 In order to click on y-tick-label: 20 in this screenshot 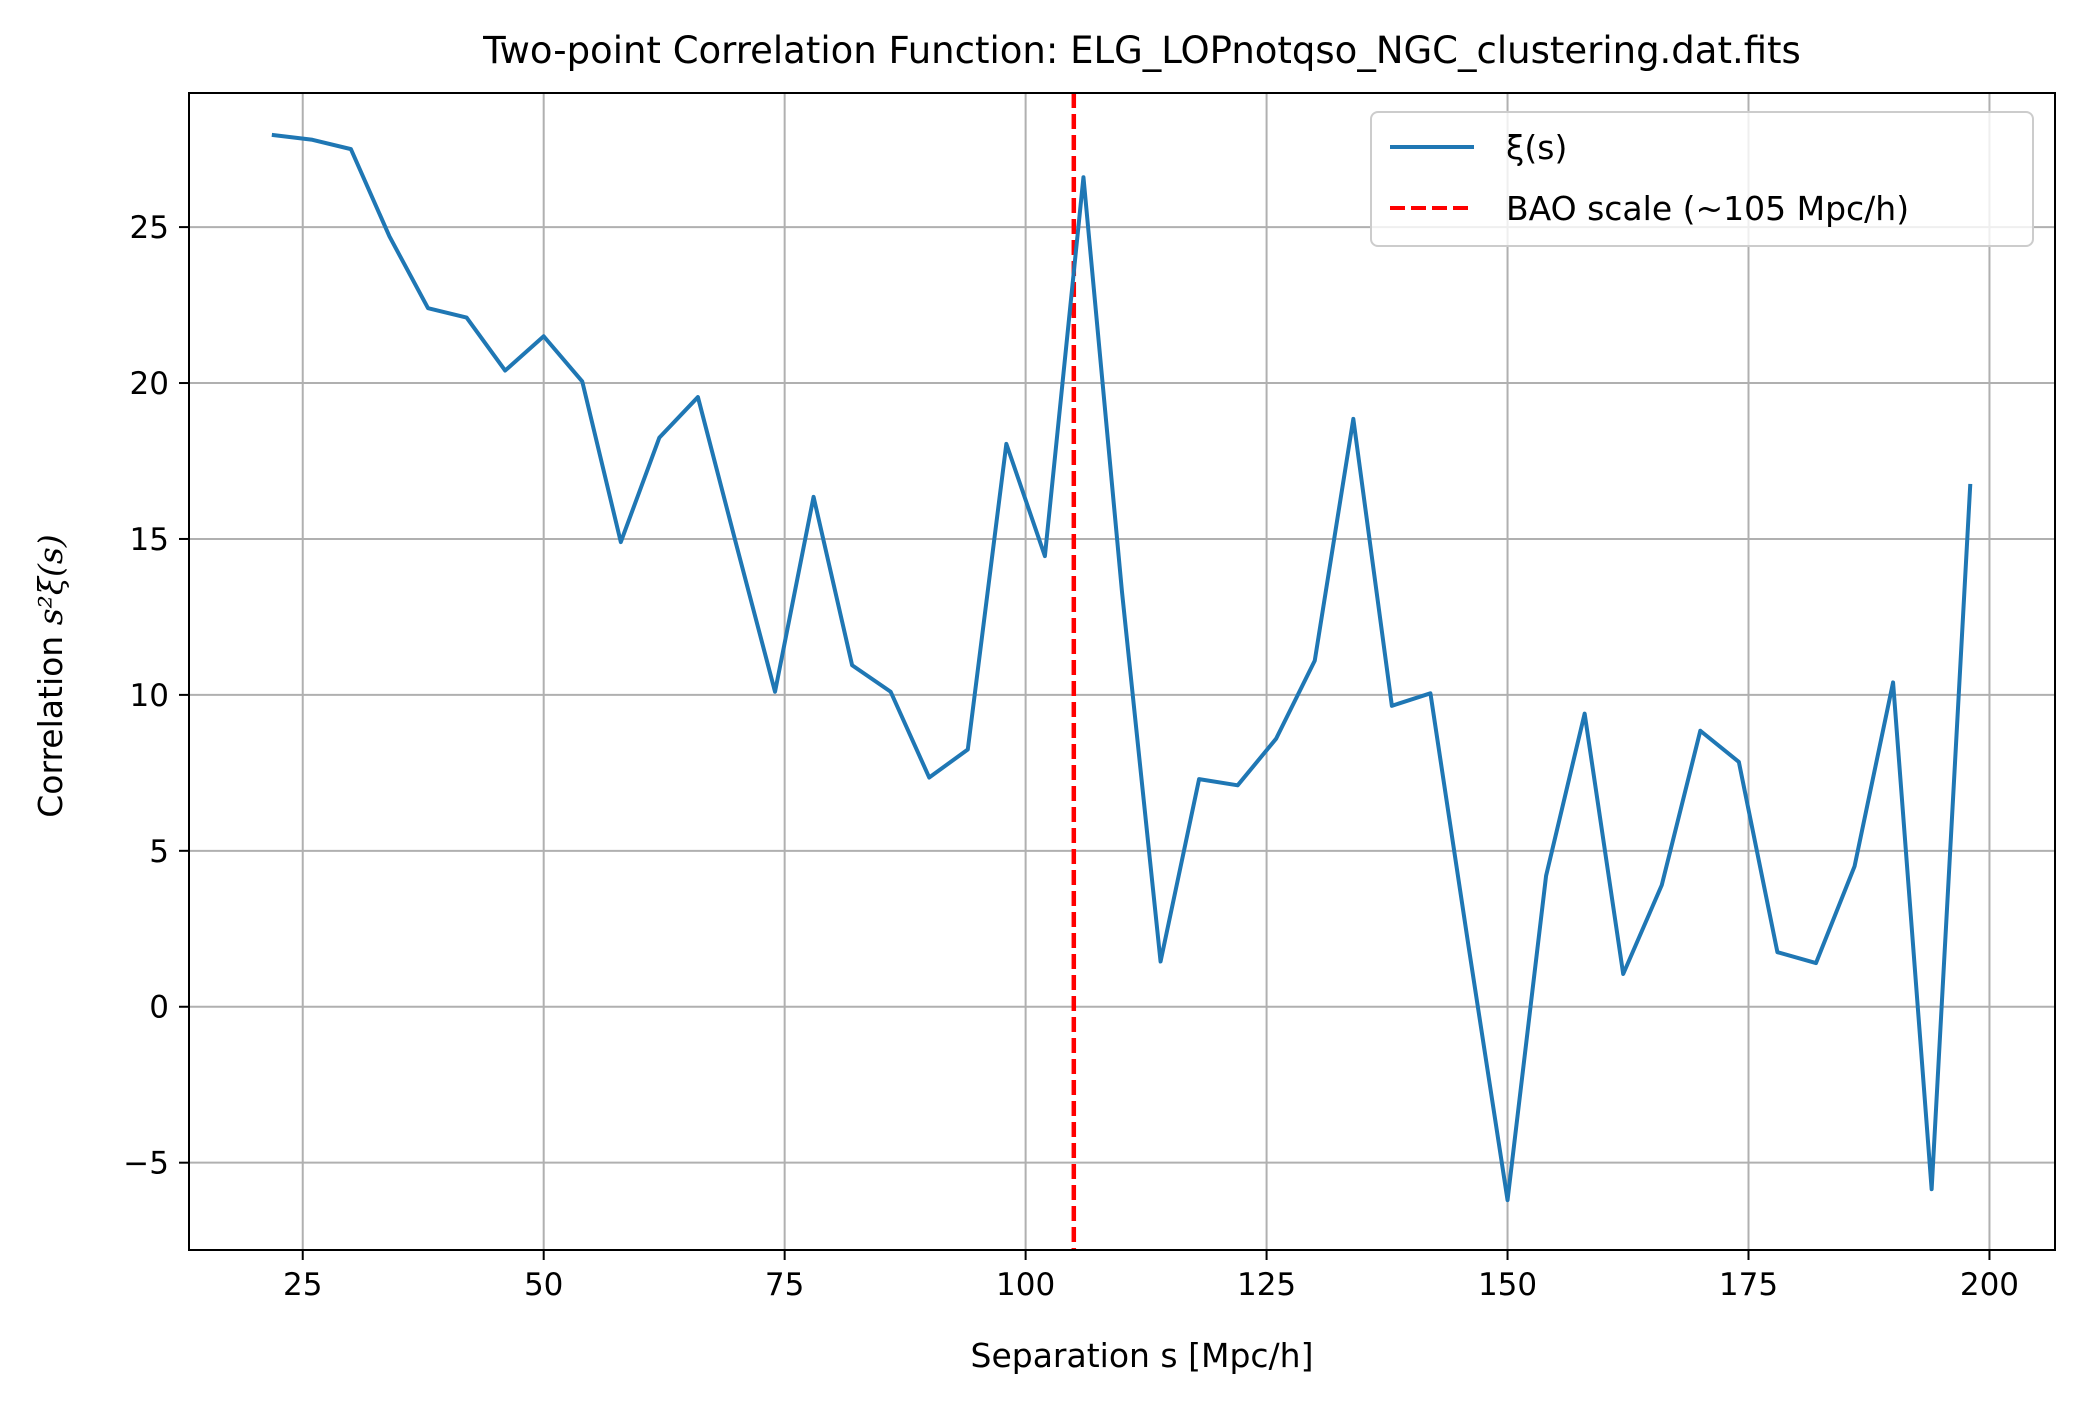, I will do `click(149, 384)`.